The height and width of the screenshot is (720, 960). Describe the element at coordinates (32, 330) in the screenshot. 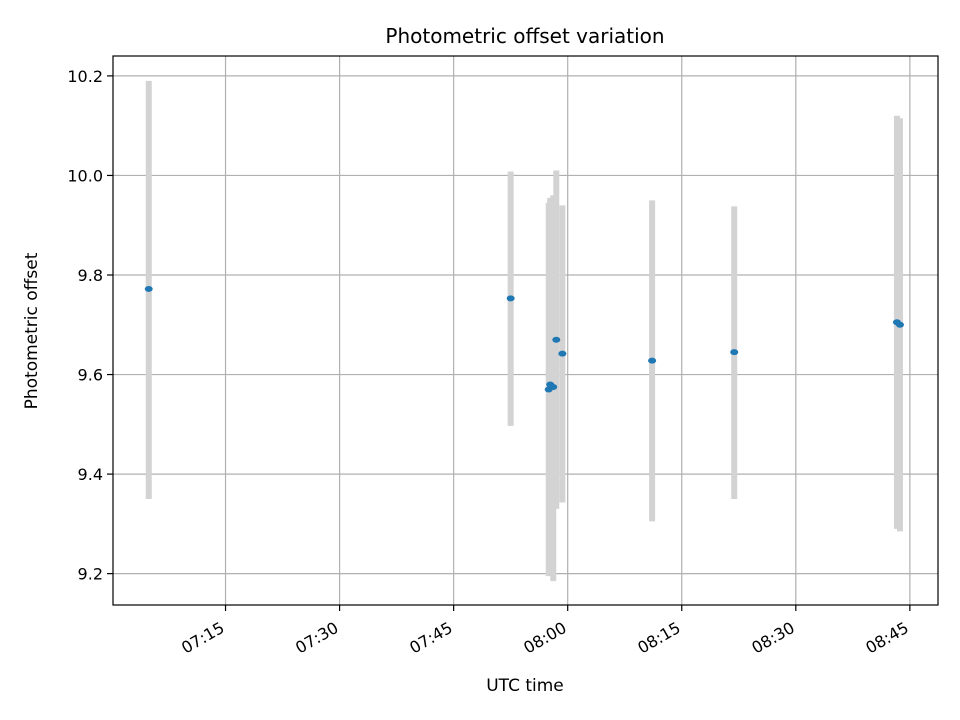

I see `y-axis-title: Photometric offset` at that location.